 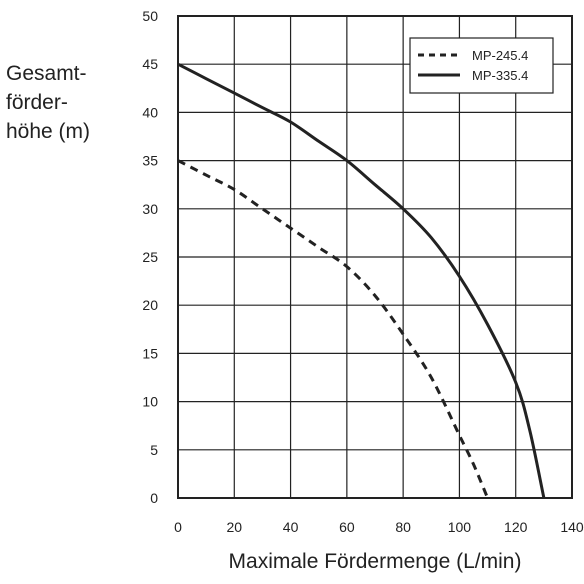 I want to click on x-tick-label: 100, so click(x=460, y=527).